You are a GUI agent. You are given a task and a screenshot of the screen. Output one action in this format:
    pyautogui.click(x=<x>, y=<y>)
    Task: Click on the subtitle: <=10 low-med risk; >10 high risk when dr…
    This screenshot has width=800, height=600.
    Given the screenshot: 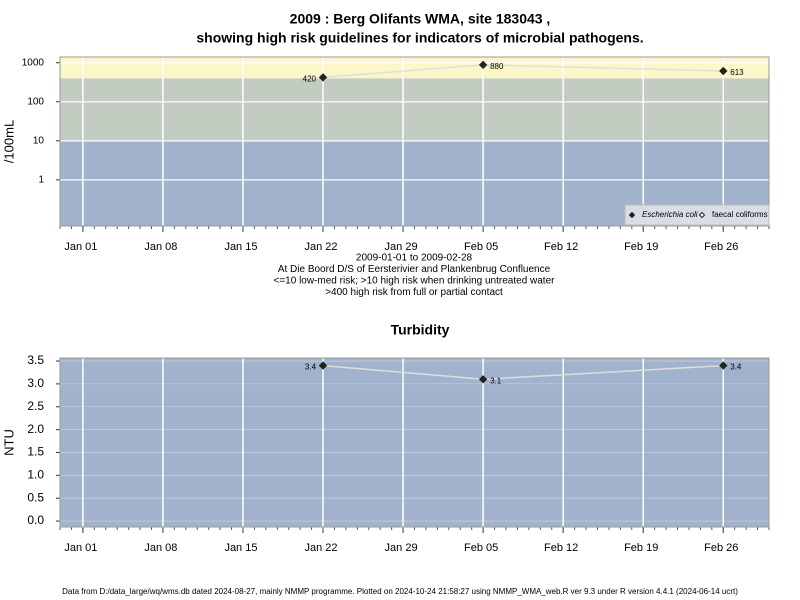 What is the action you would take?
    pyautogui.click(x=415, y=281)
    